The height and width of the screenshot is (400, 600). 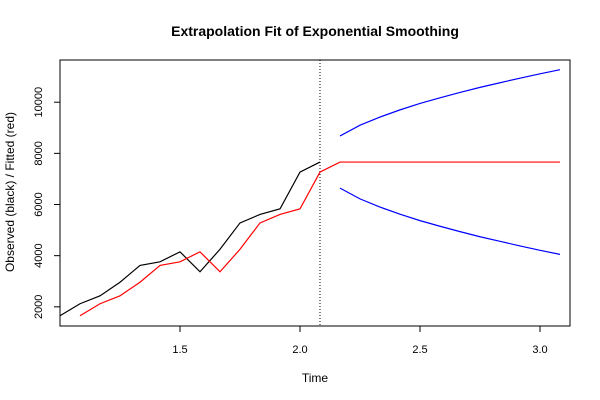 I want to click on series-line-forecast, so click(x=439, y=167).